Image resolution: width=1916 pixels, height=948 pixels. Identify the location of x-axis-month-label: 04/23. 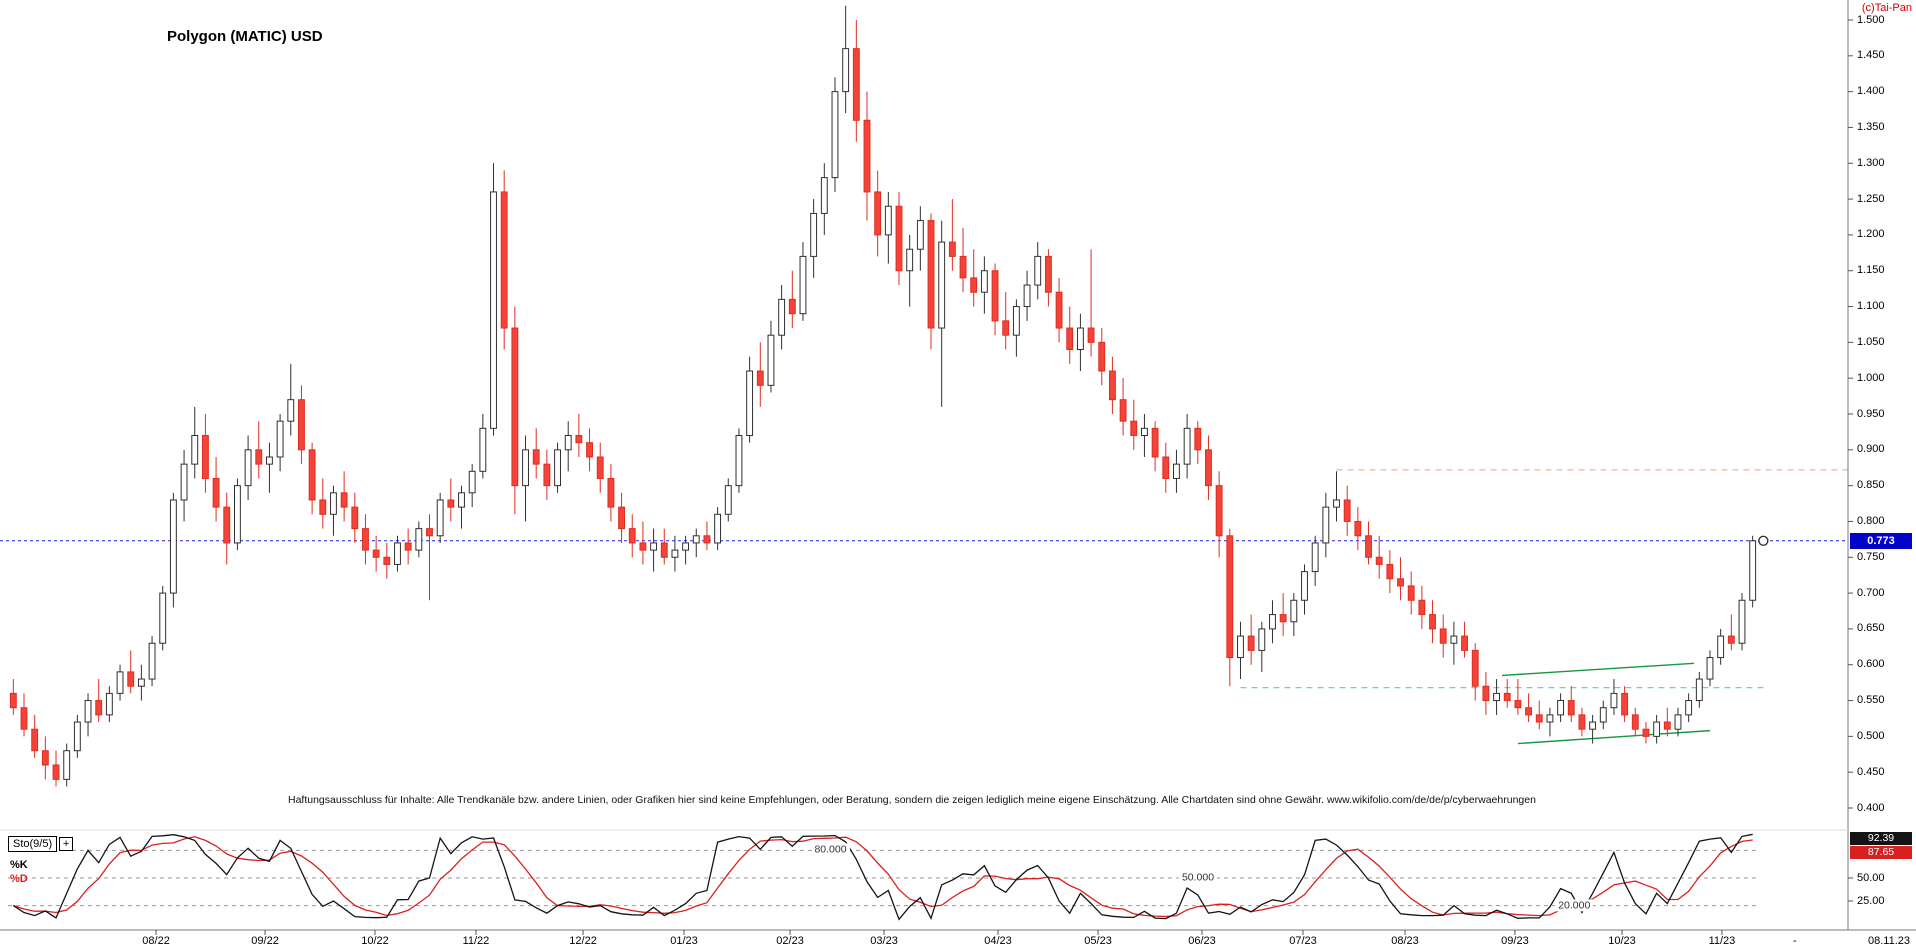
(998, 941).